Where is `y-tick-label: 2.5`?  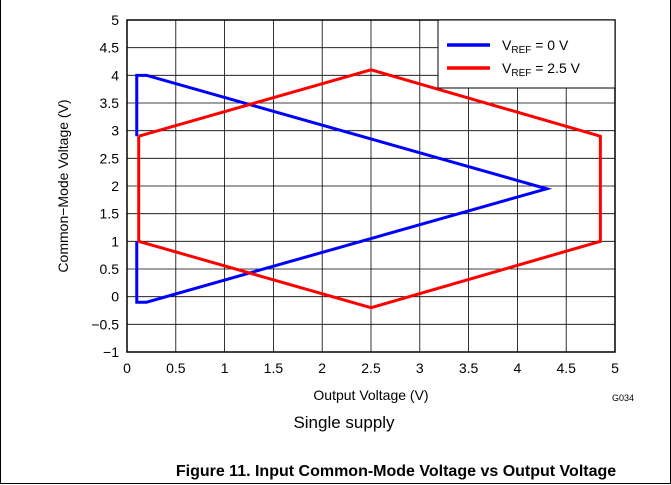
y-tick-label: 2.5 is located at coordinates (110, 158).